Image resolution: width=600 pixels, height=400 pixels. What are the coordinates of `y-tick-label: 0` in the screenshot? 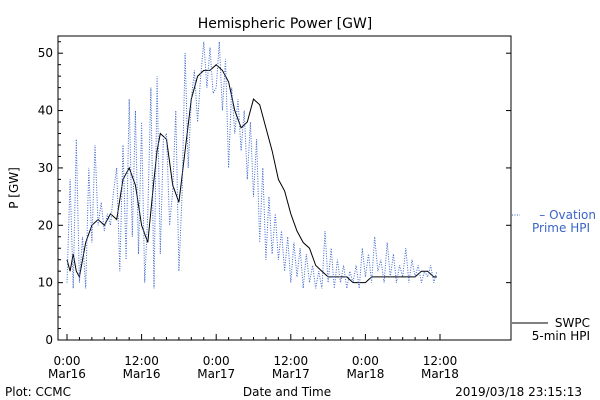 It's located at (49, 340).